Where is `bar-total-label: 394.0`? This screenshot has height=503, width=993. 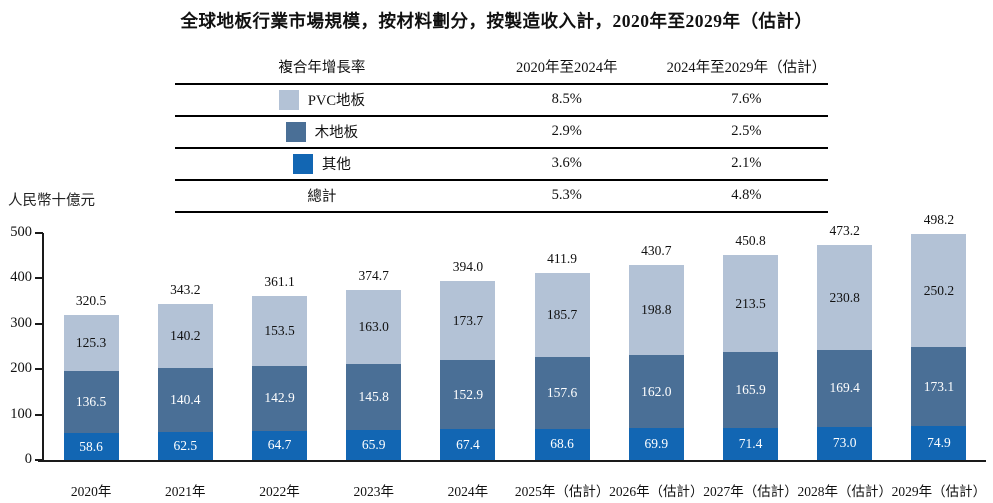 bar-total-label: 394.0 is located at coordinates (468, 267).